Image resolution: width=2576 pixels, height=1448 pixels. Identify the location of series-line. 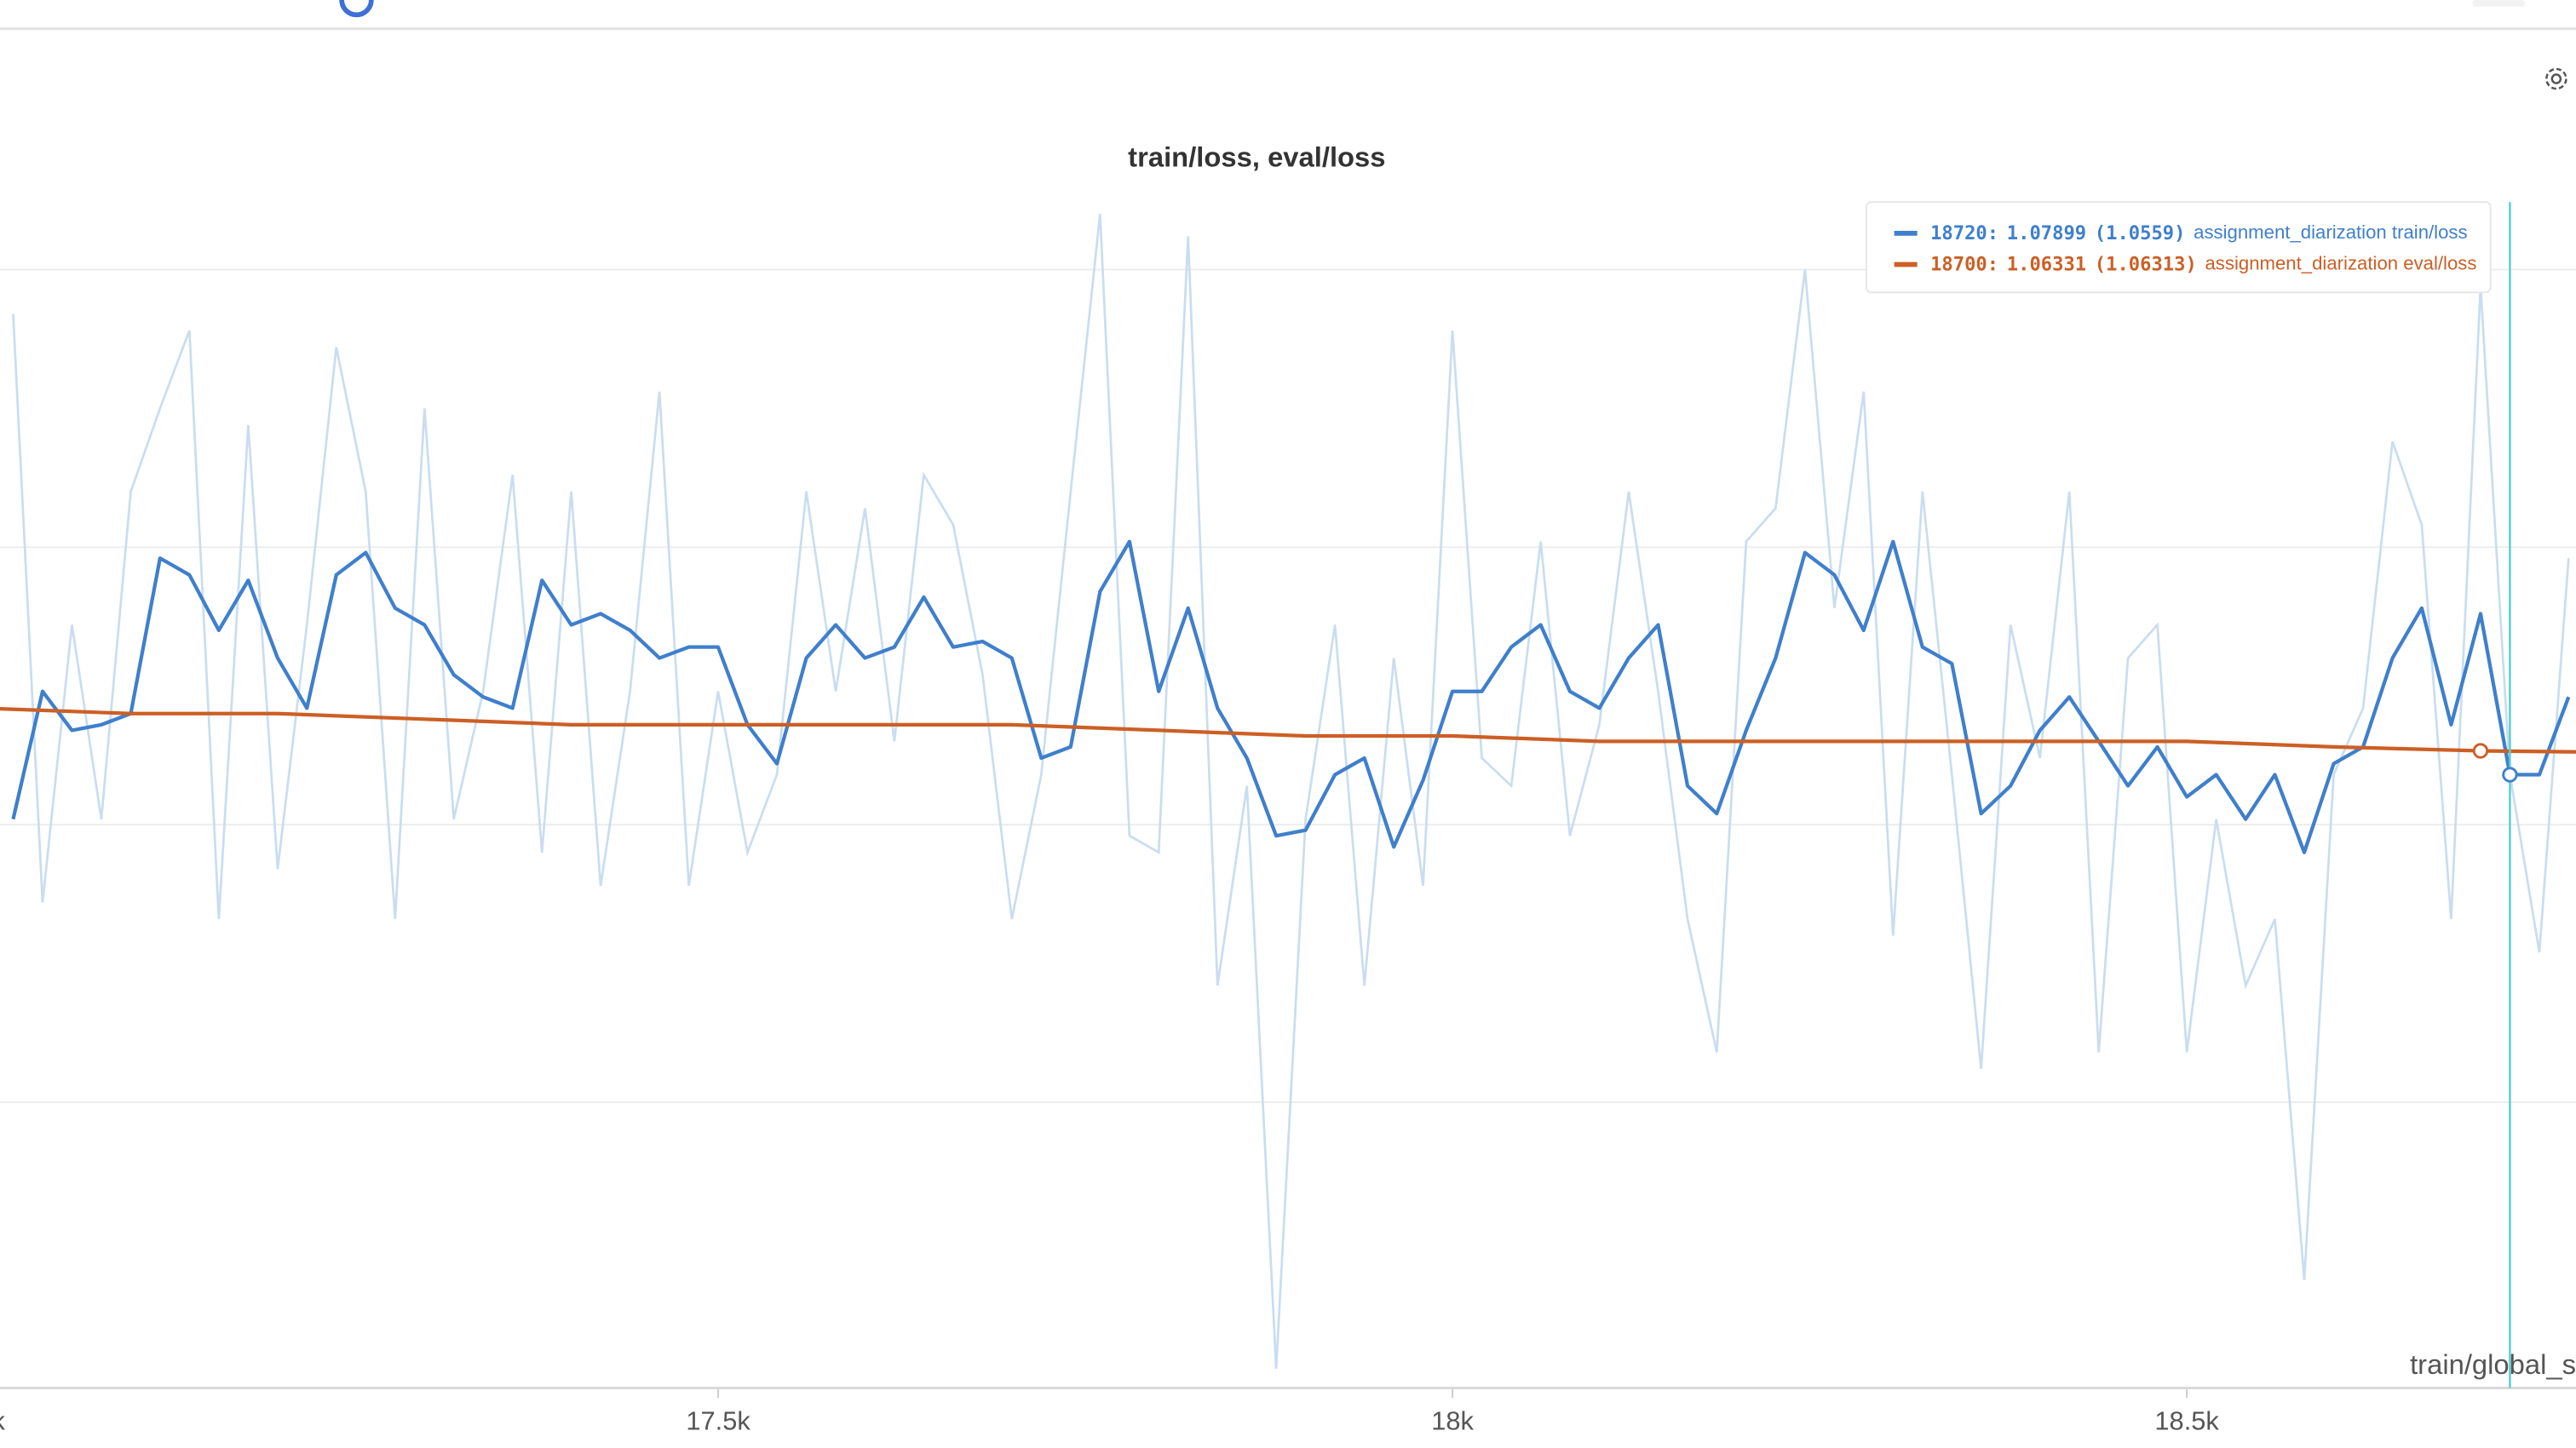
(1288, 730).